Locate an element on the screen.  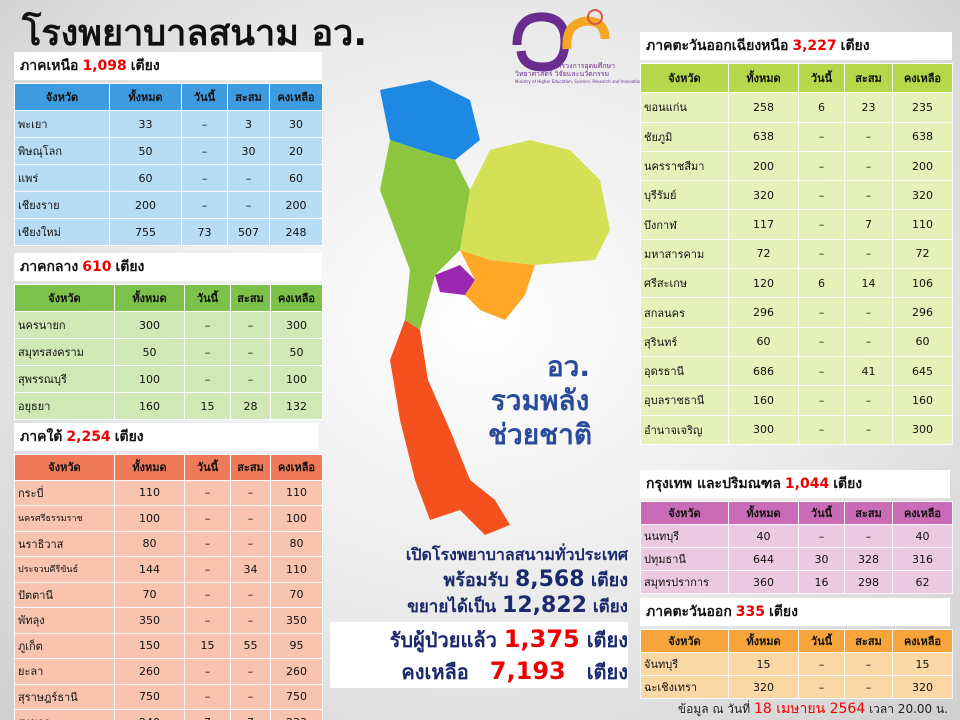
summary-admitted: รับผู้ป่วยแล้ว 1,375 เตียง is located at coordinates (509, 640).